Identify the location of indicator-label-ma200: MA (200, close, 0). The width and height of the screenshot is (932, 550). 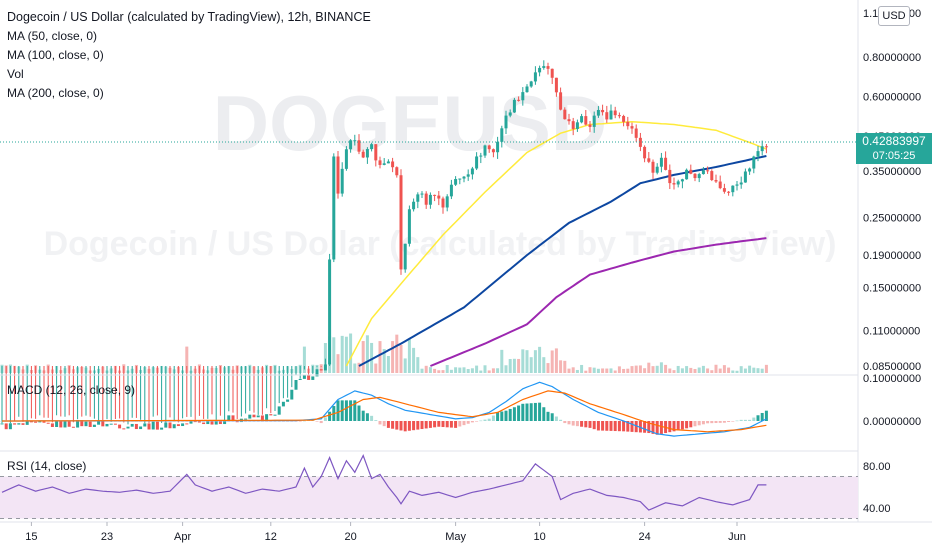
(55, 93).